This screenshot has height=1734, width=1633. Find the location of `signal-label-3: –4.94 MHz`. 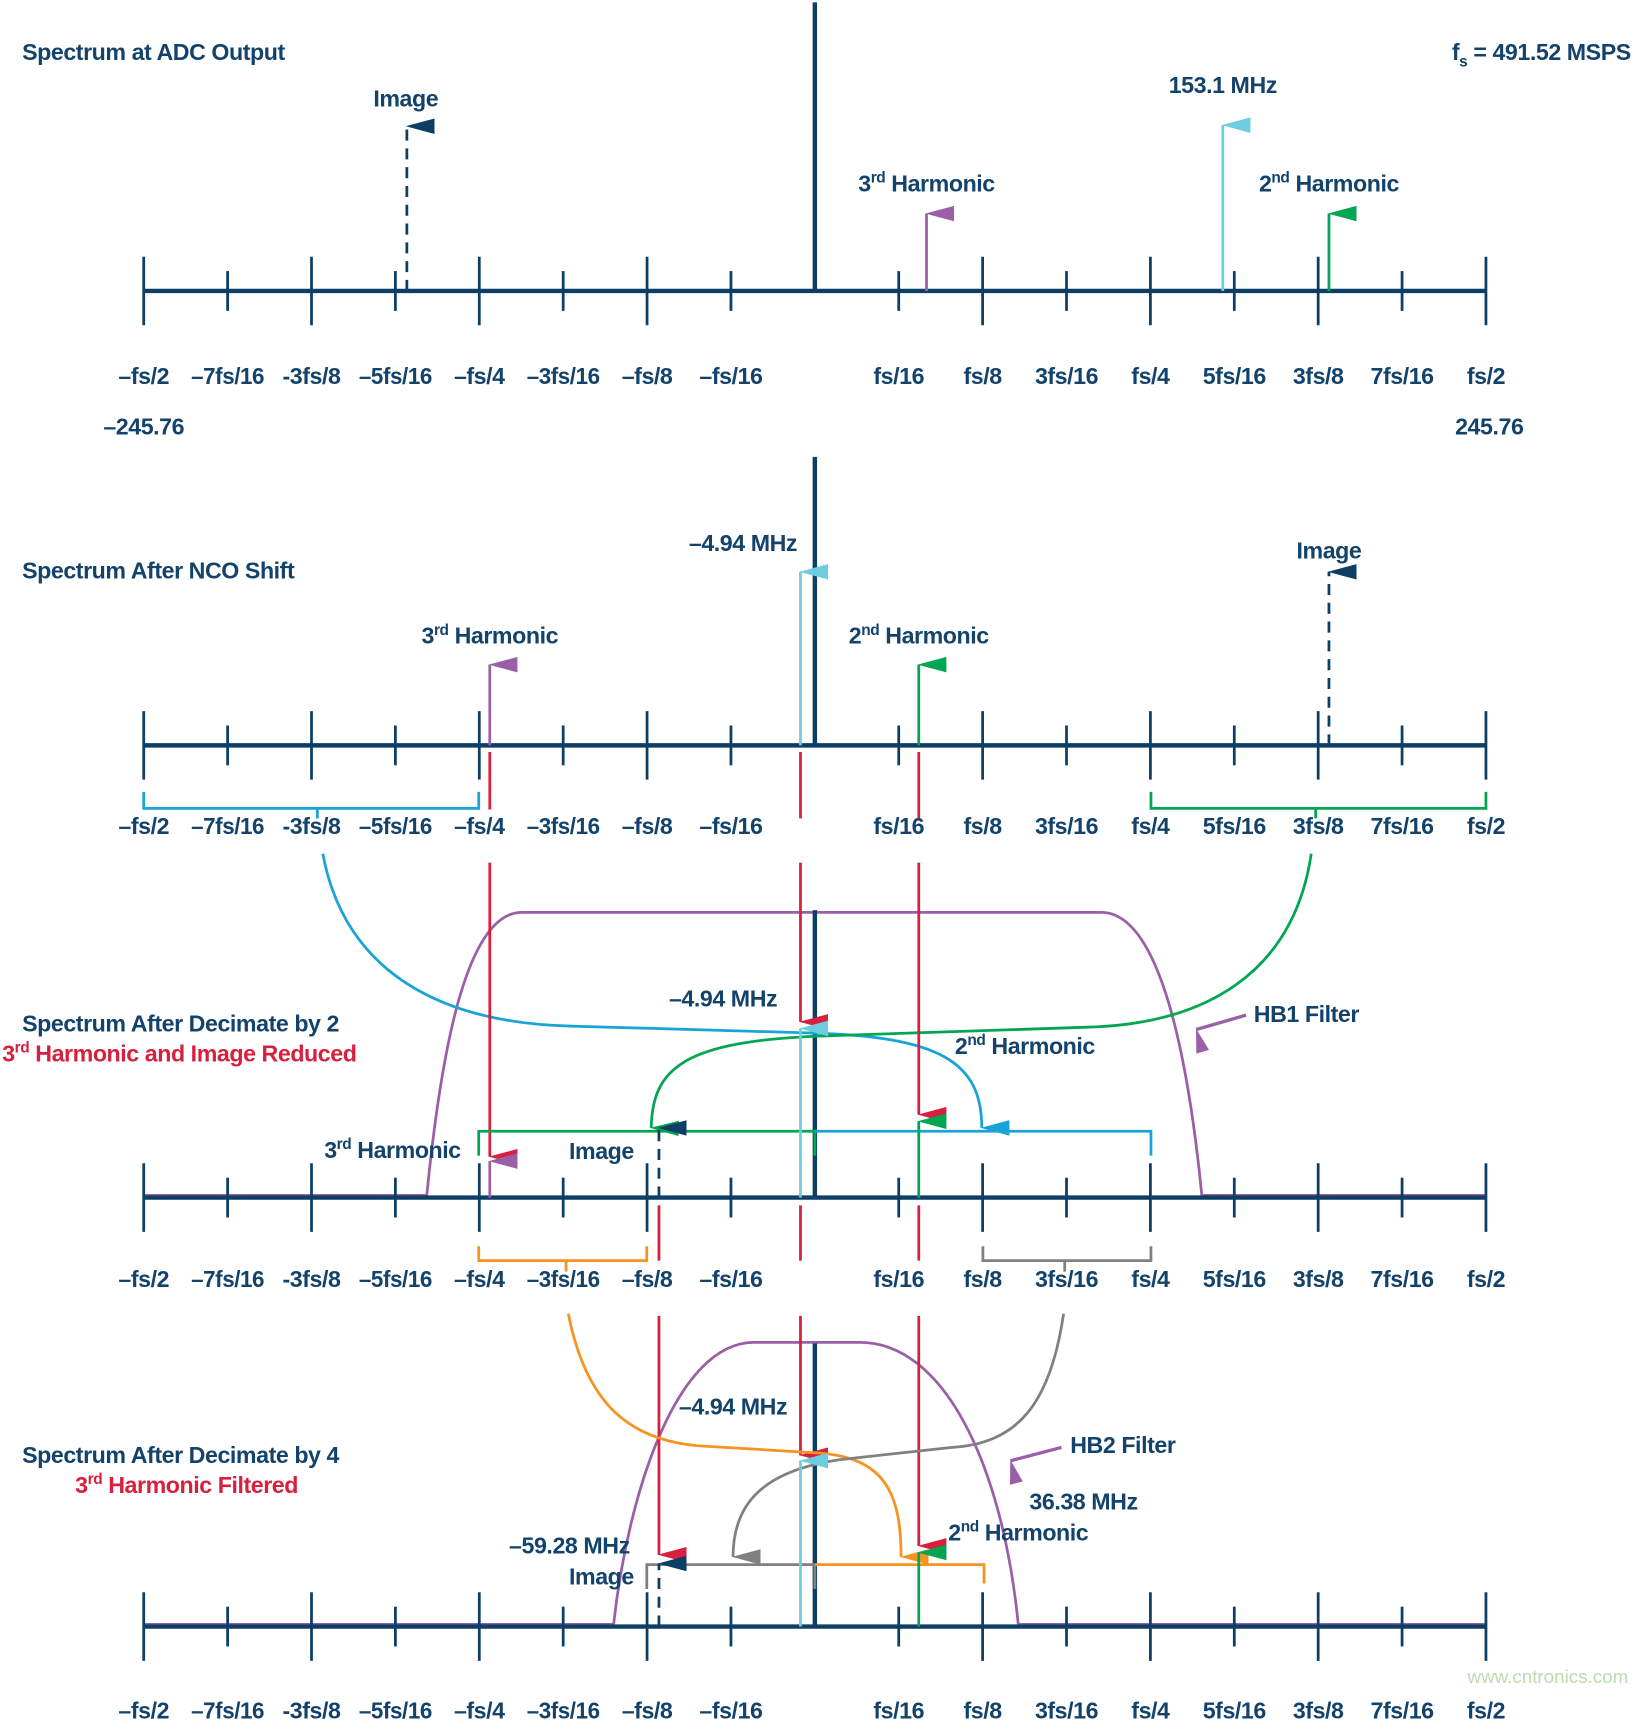

signal-label-3: –4.94 MHz is located at coordinates (723, 998).